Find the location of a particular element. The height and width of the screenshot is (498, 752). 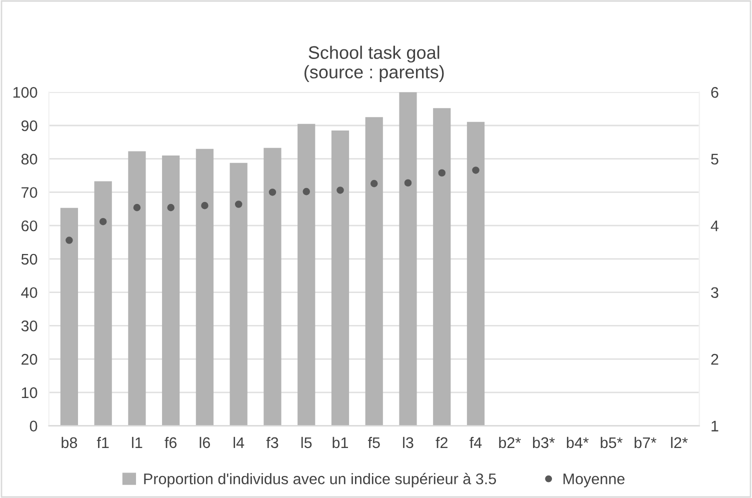

x-tick-label: b7* is located at coordinates (645, 442).